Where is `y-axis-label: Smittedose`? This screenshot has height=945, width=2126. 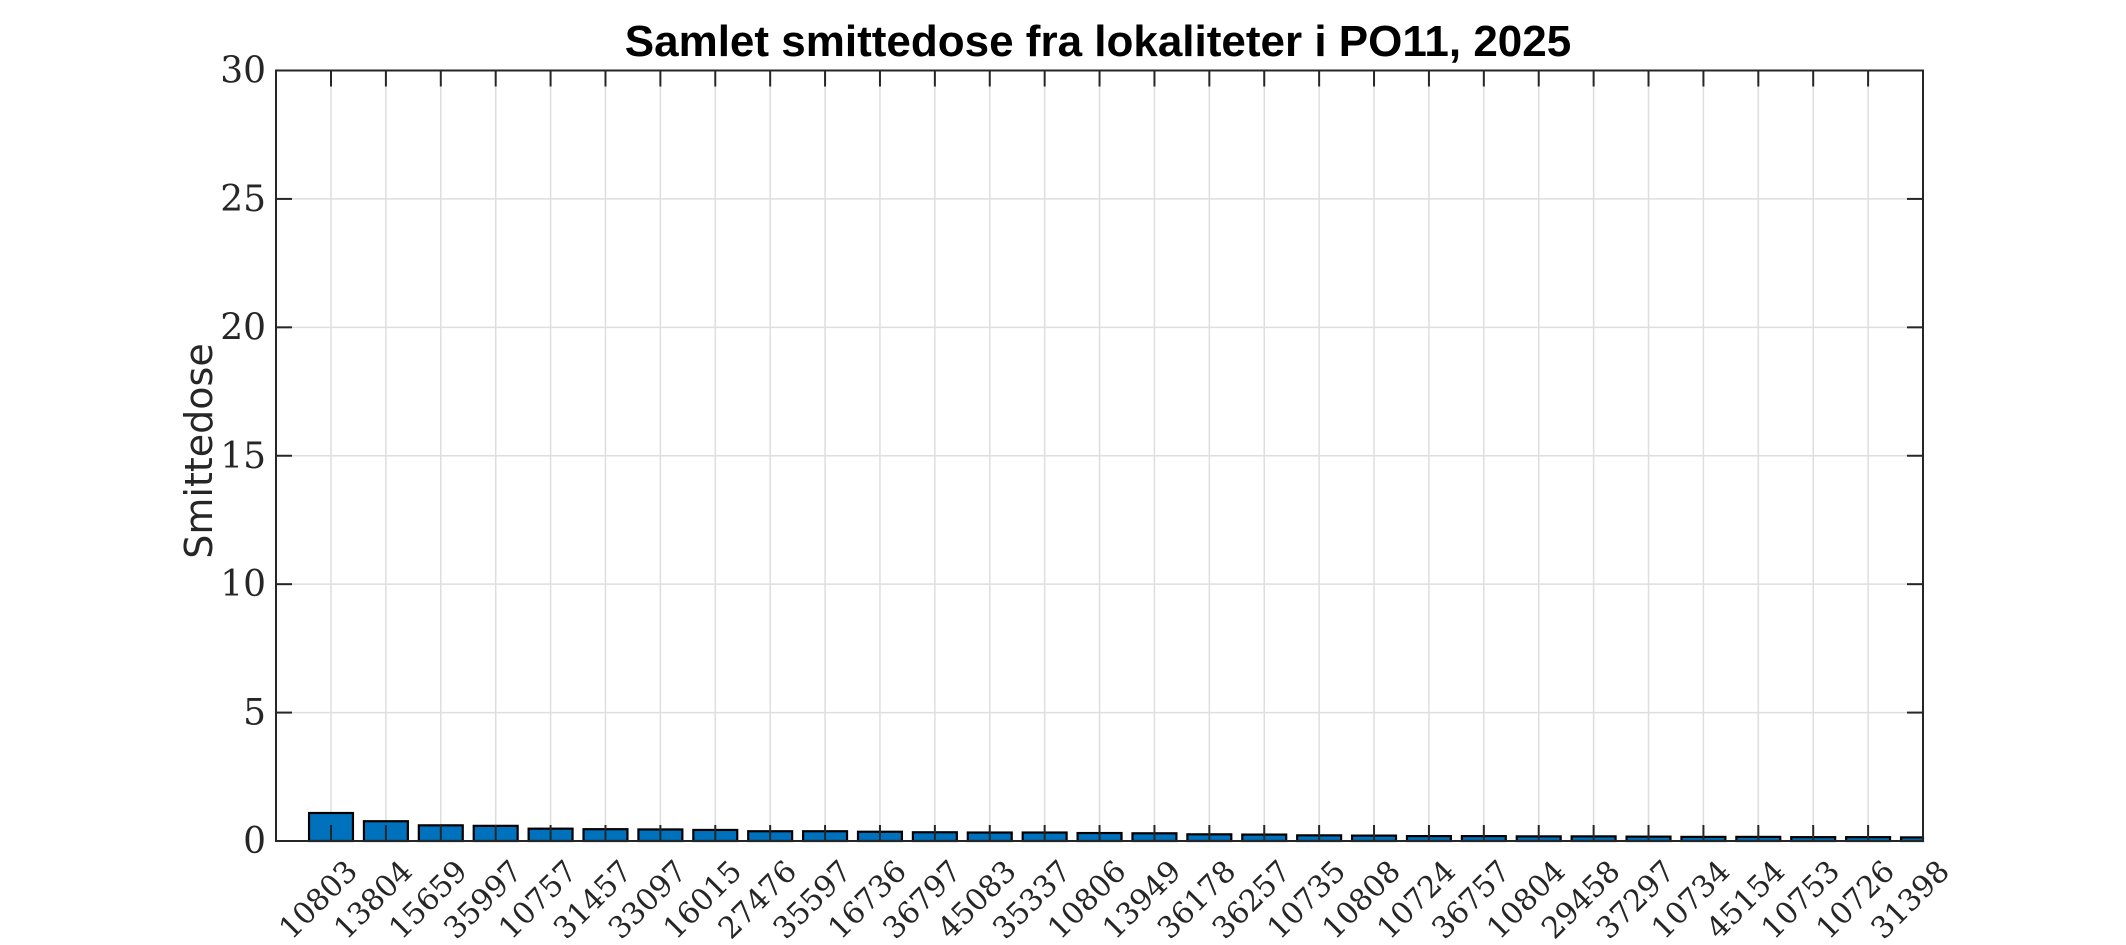 y-axis-label: Smittedose is located at coordinates (199, 450).